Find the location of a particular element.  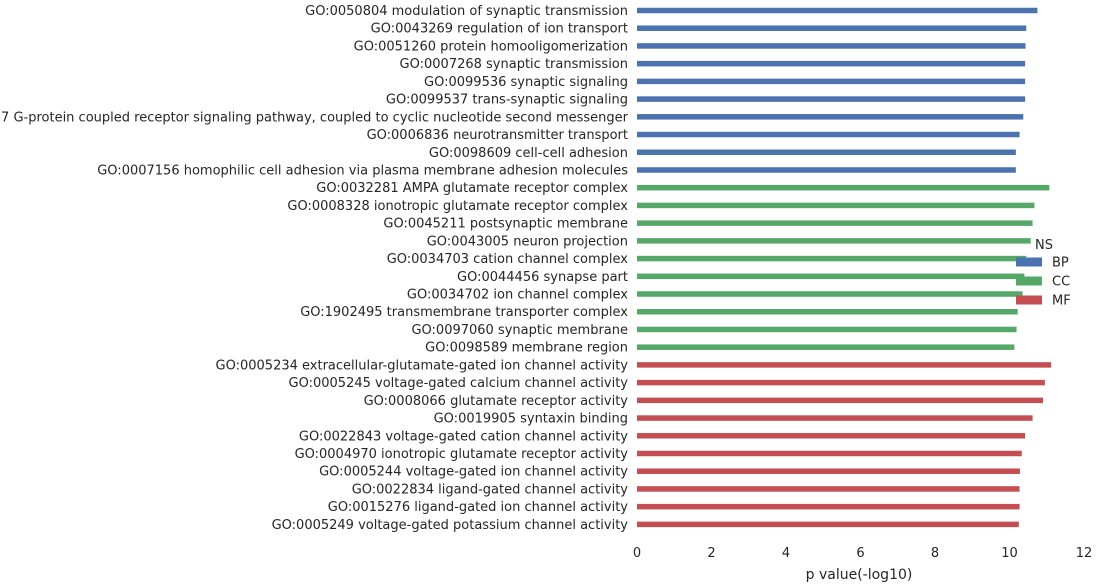

category-label: GO:0007268 synaptic transmission is located at coordinates (514, 64).